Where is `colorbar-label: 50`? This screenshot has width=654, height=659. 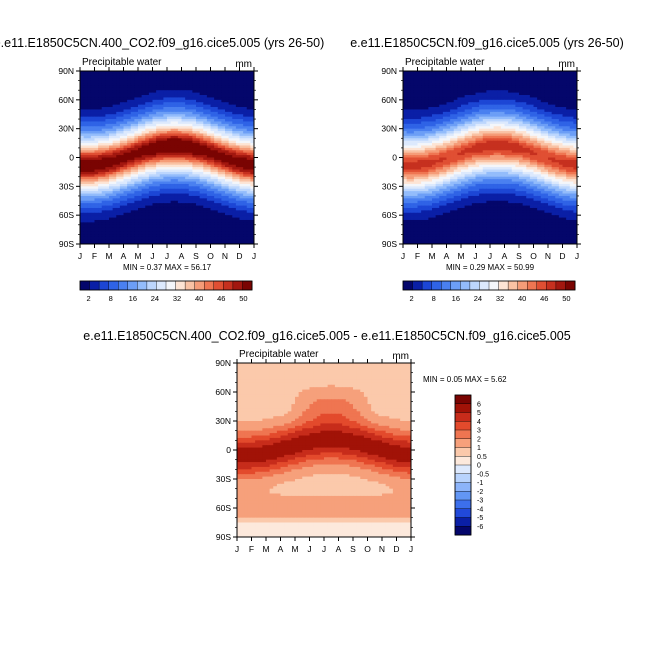
colorbar-label: 50 is located at coordinates (243, 298).